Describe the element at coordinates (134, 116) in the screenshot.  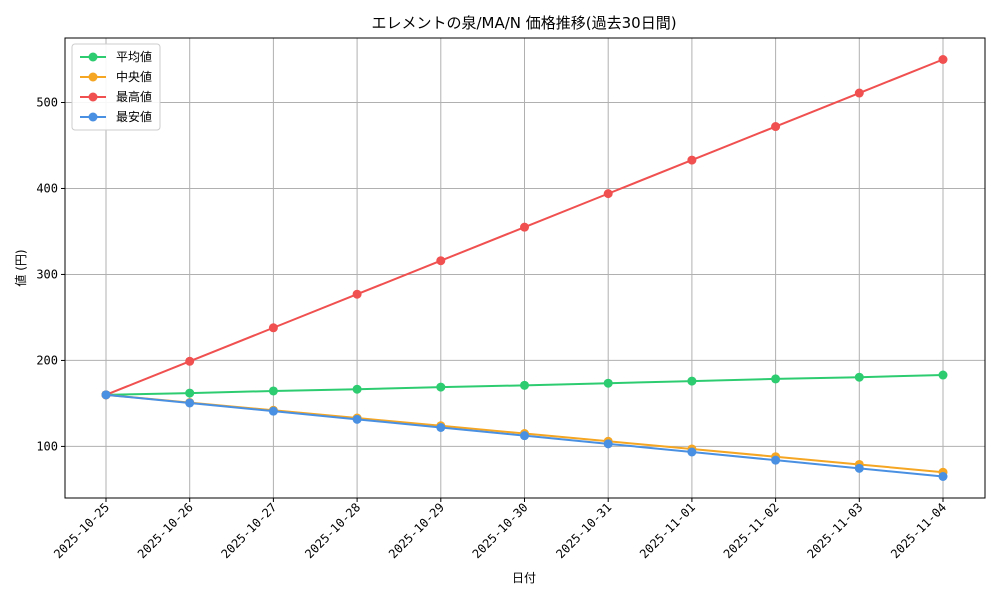
I see `legend-label: 最安値` at that location.